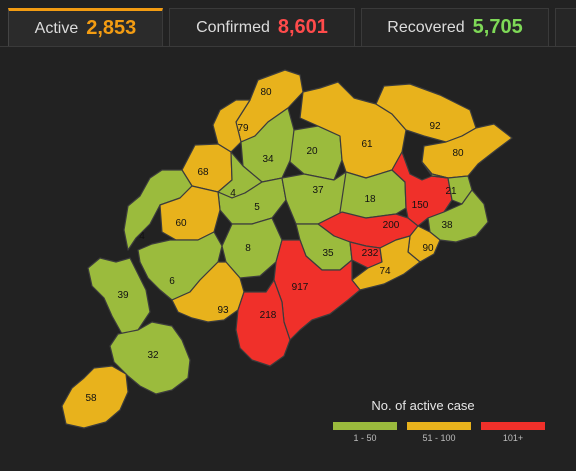 The image size is (576, 471). What do you see at coordinates (423, 405) in the screenshot?
I see `legend-title: No. of active case` at bounding box center [423, 405].